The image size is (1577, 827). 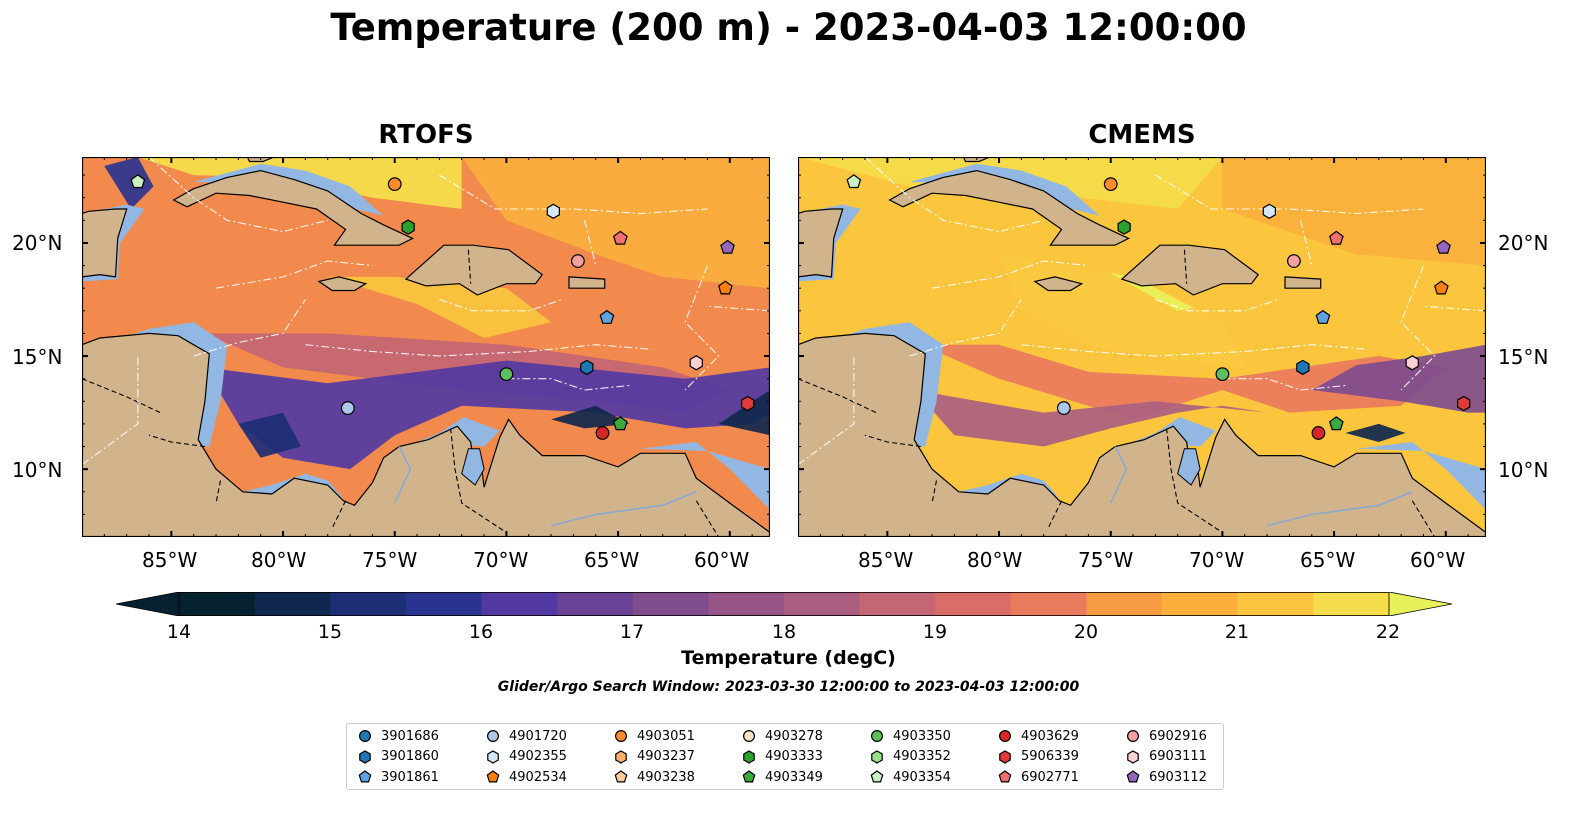 I want to click on colorbar-tick-label: 22, so click(x=1388, y=632).